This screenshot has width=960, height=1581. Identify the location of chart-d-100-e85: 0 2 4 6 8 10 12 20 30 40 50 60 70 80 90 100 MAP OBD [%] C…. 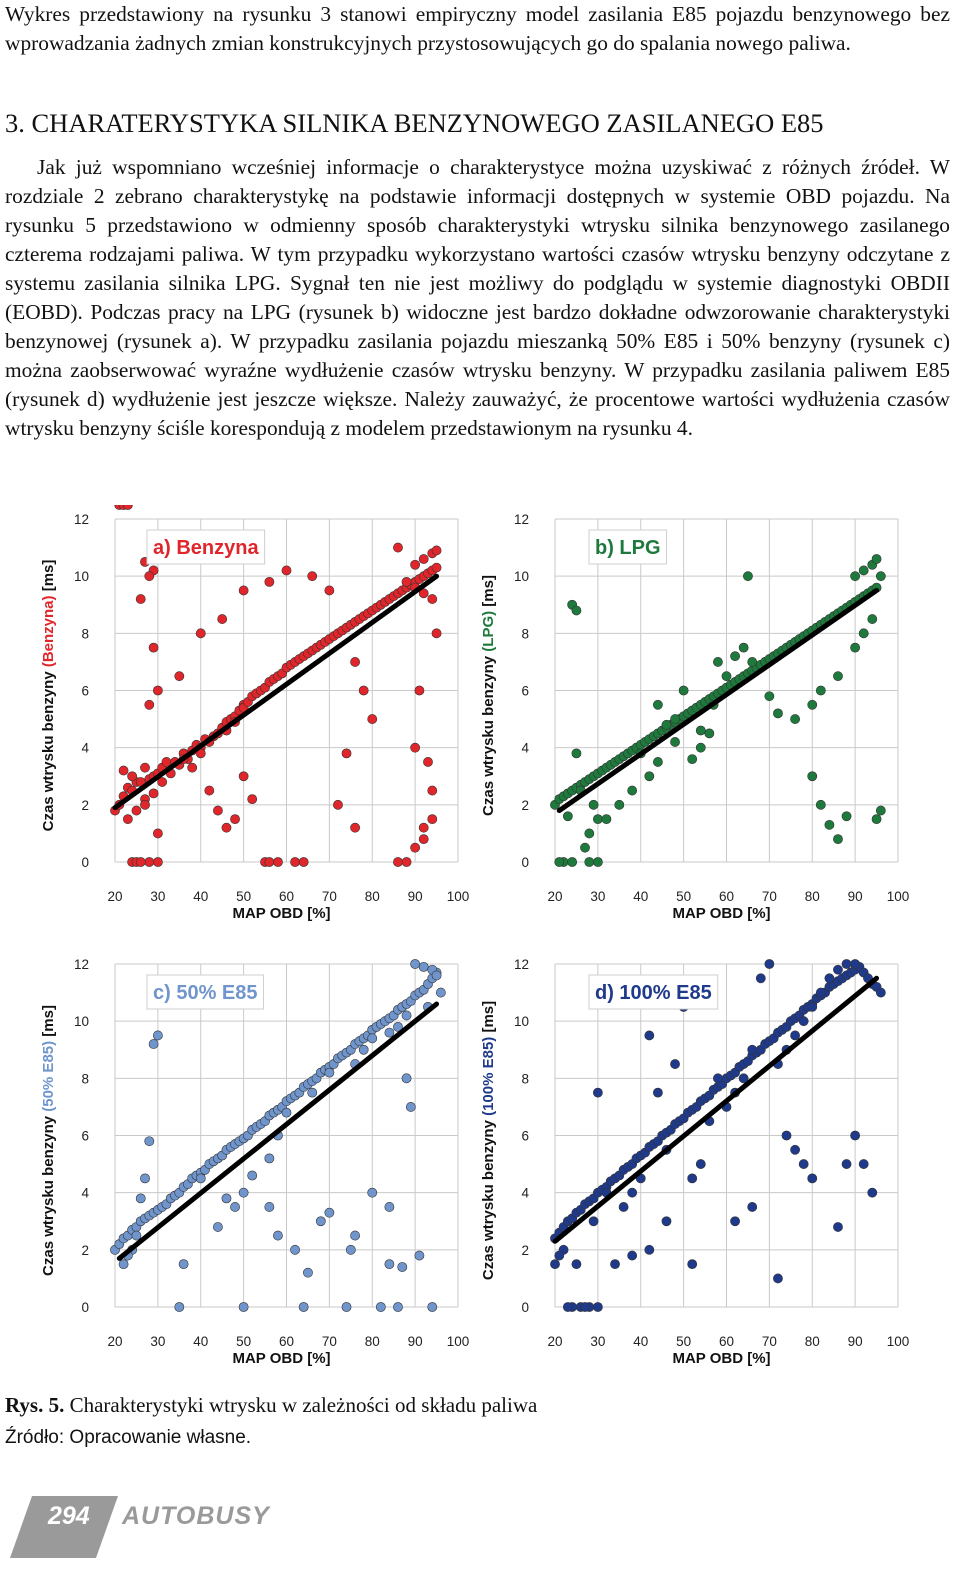
(694, 1162).